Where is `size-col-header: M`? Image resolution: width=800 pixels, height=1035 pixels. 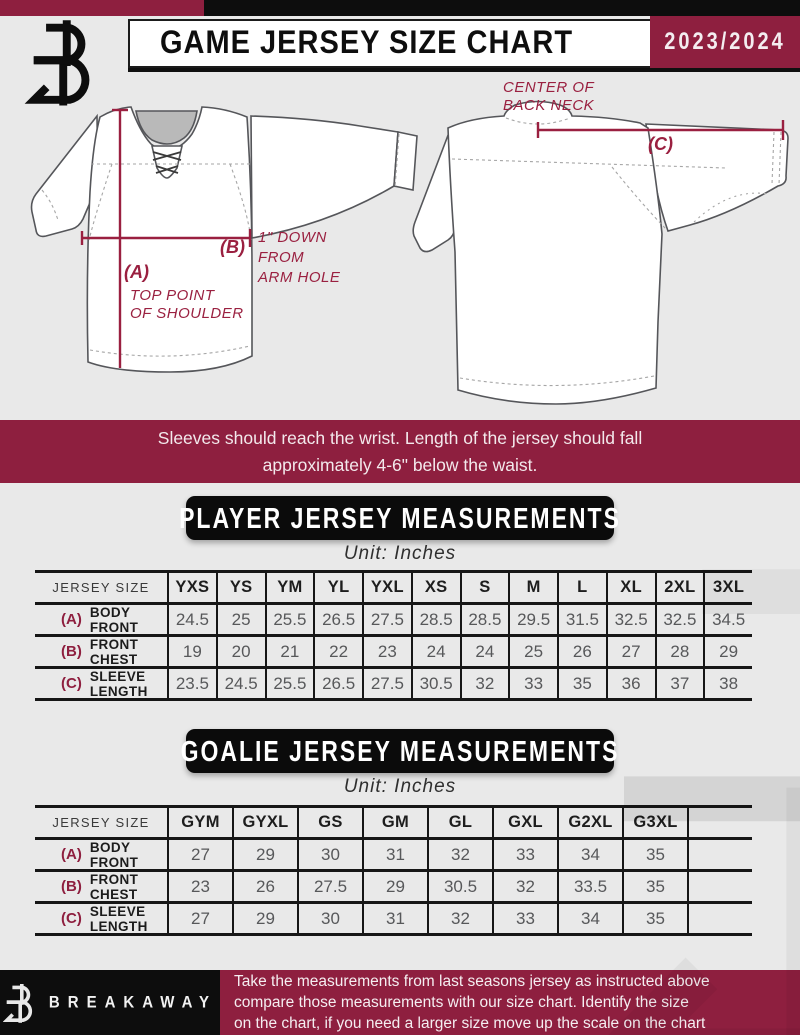
size-col-header: M is located at coordinates (532, 586).